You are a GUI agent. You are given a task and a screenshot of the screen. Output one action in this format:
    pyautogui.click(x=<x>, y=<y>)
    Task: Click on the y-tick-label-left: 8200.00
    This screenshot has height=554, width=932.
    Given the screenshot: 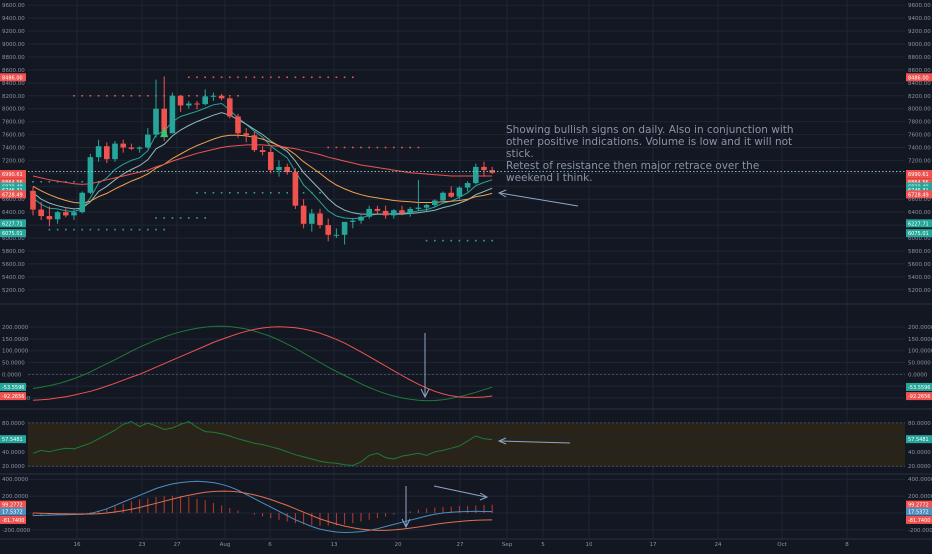 What is the action you would take?
    pyautogui.click(x=13, y=97)
    